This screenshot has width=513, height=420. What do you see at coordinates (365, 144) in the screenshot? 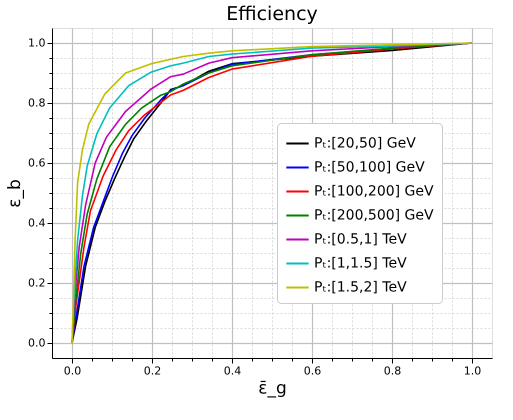
I see `legend-label: Pₜ:[20,50] GeV` at bounding box center [365, 144].